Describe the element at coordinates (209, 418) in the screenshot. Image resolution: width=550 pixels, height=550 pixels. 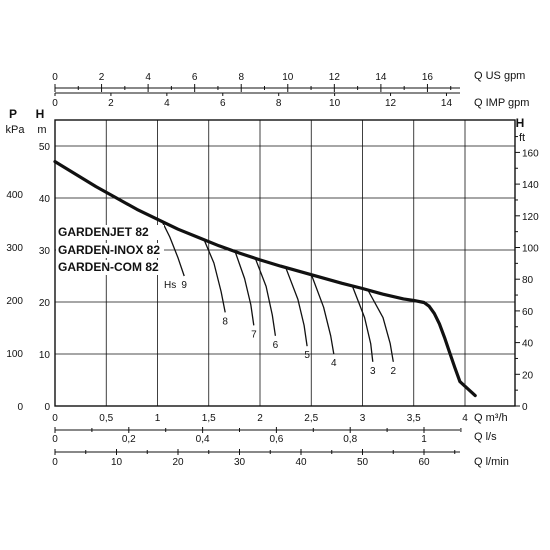
I see `tick-label-q-m3h: 1,5` at that location.